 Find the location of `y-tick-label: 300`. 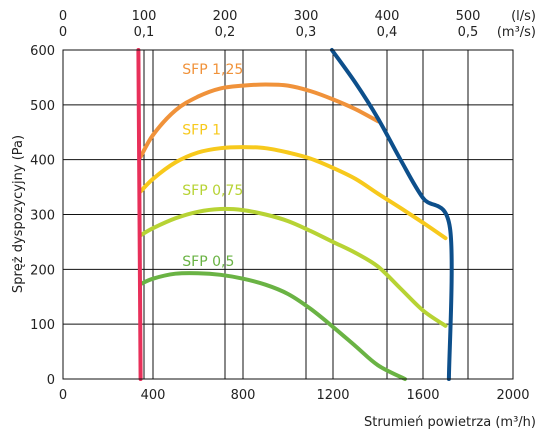

y-tick-label: 300 is located at coordinates (42, 216).